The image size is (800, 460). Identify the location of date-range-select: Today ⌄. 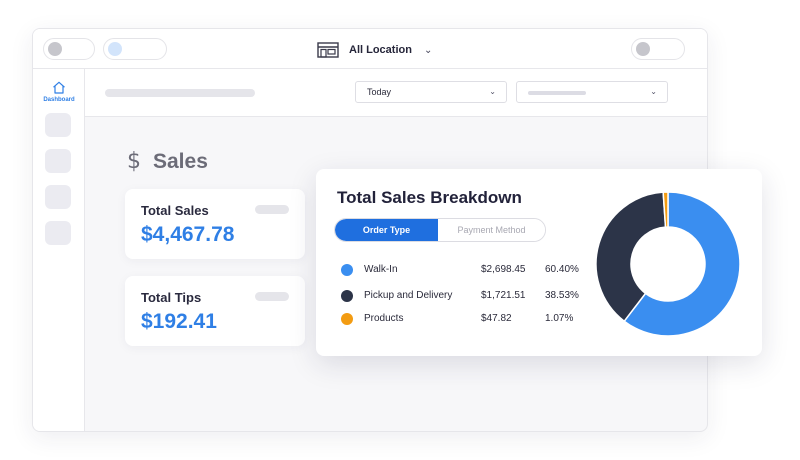
(431, 92).